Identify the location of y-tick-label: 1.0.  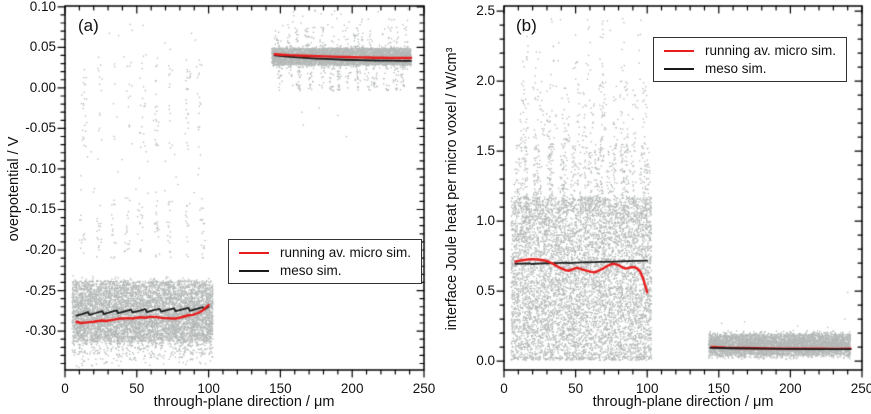
(485, 221).